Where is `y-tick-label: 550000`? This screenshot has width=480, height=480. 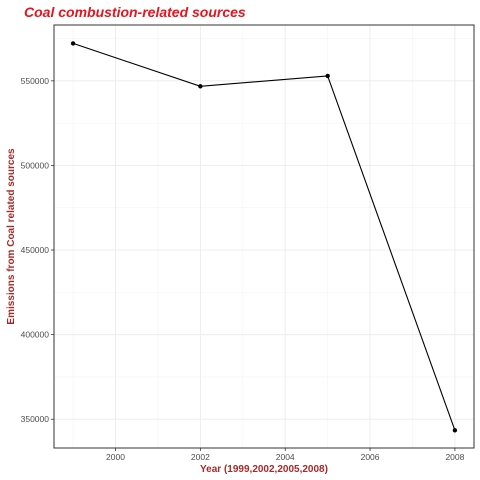 y-tick-label: 550000 is located at coordinates (35, 81).